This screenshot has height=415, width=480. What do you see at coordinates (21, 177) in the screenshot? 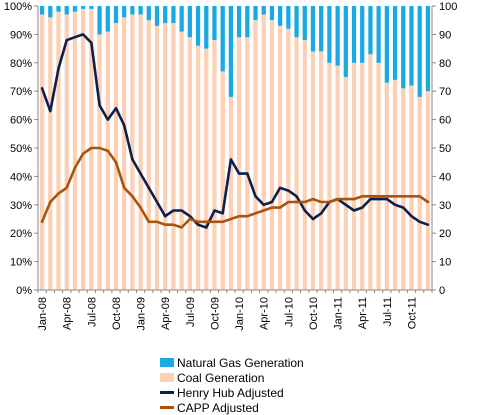
I see `left-tick-label: 40%` at bounding box center [21, 177].